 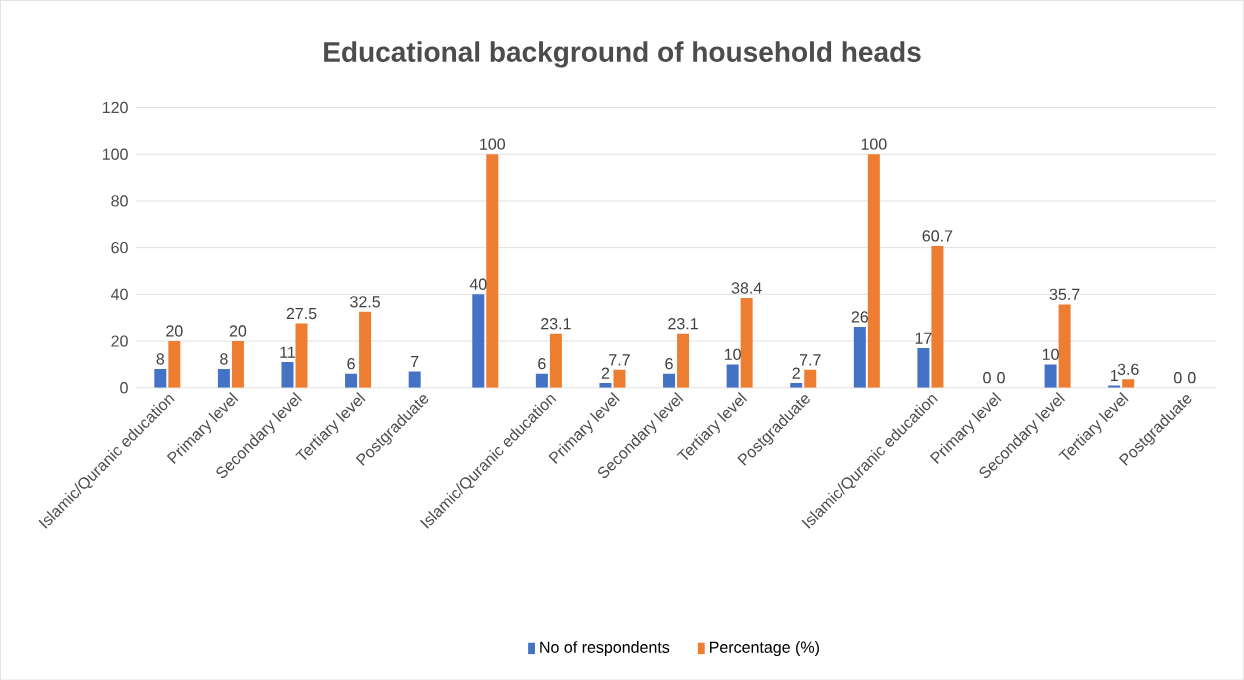 What do you see at coordinates (1114, 375) in the screenshot?
I see `data-label: 1` at bounding box center [1114, 375].